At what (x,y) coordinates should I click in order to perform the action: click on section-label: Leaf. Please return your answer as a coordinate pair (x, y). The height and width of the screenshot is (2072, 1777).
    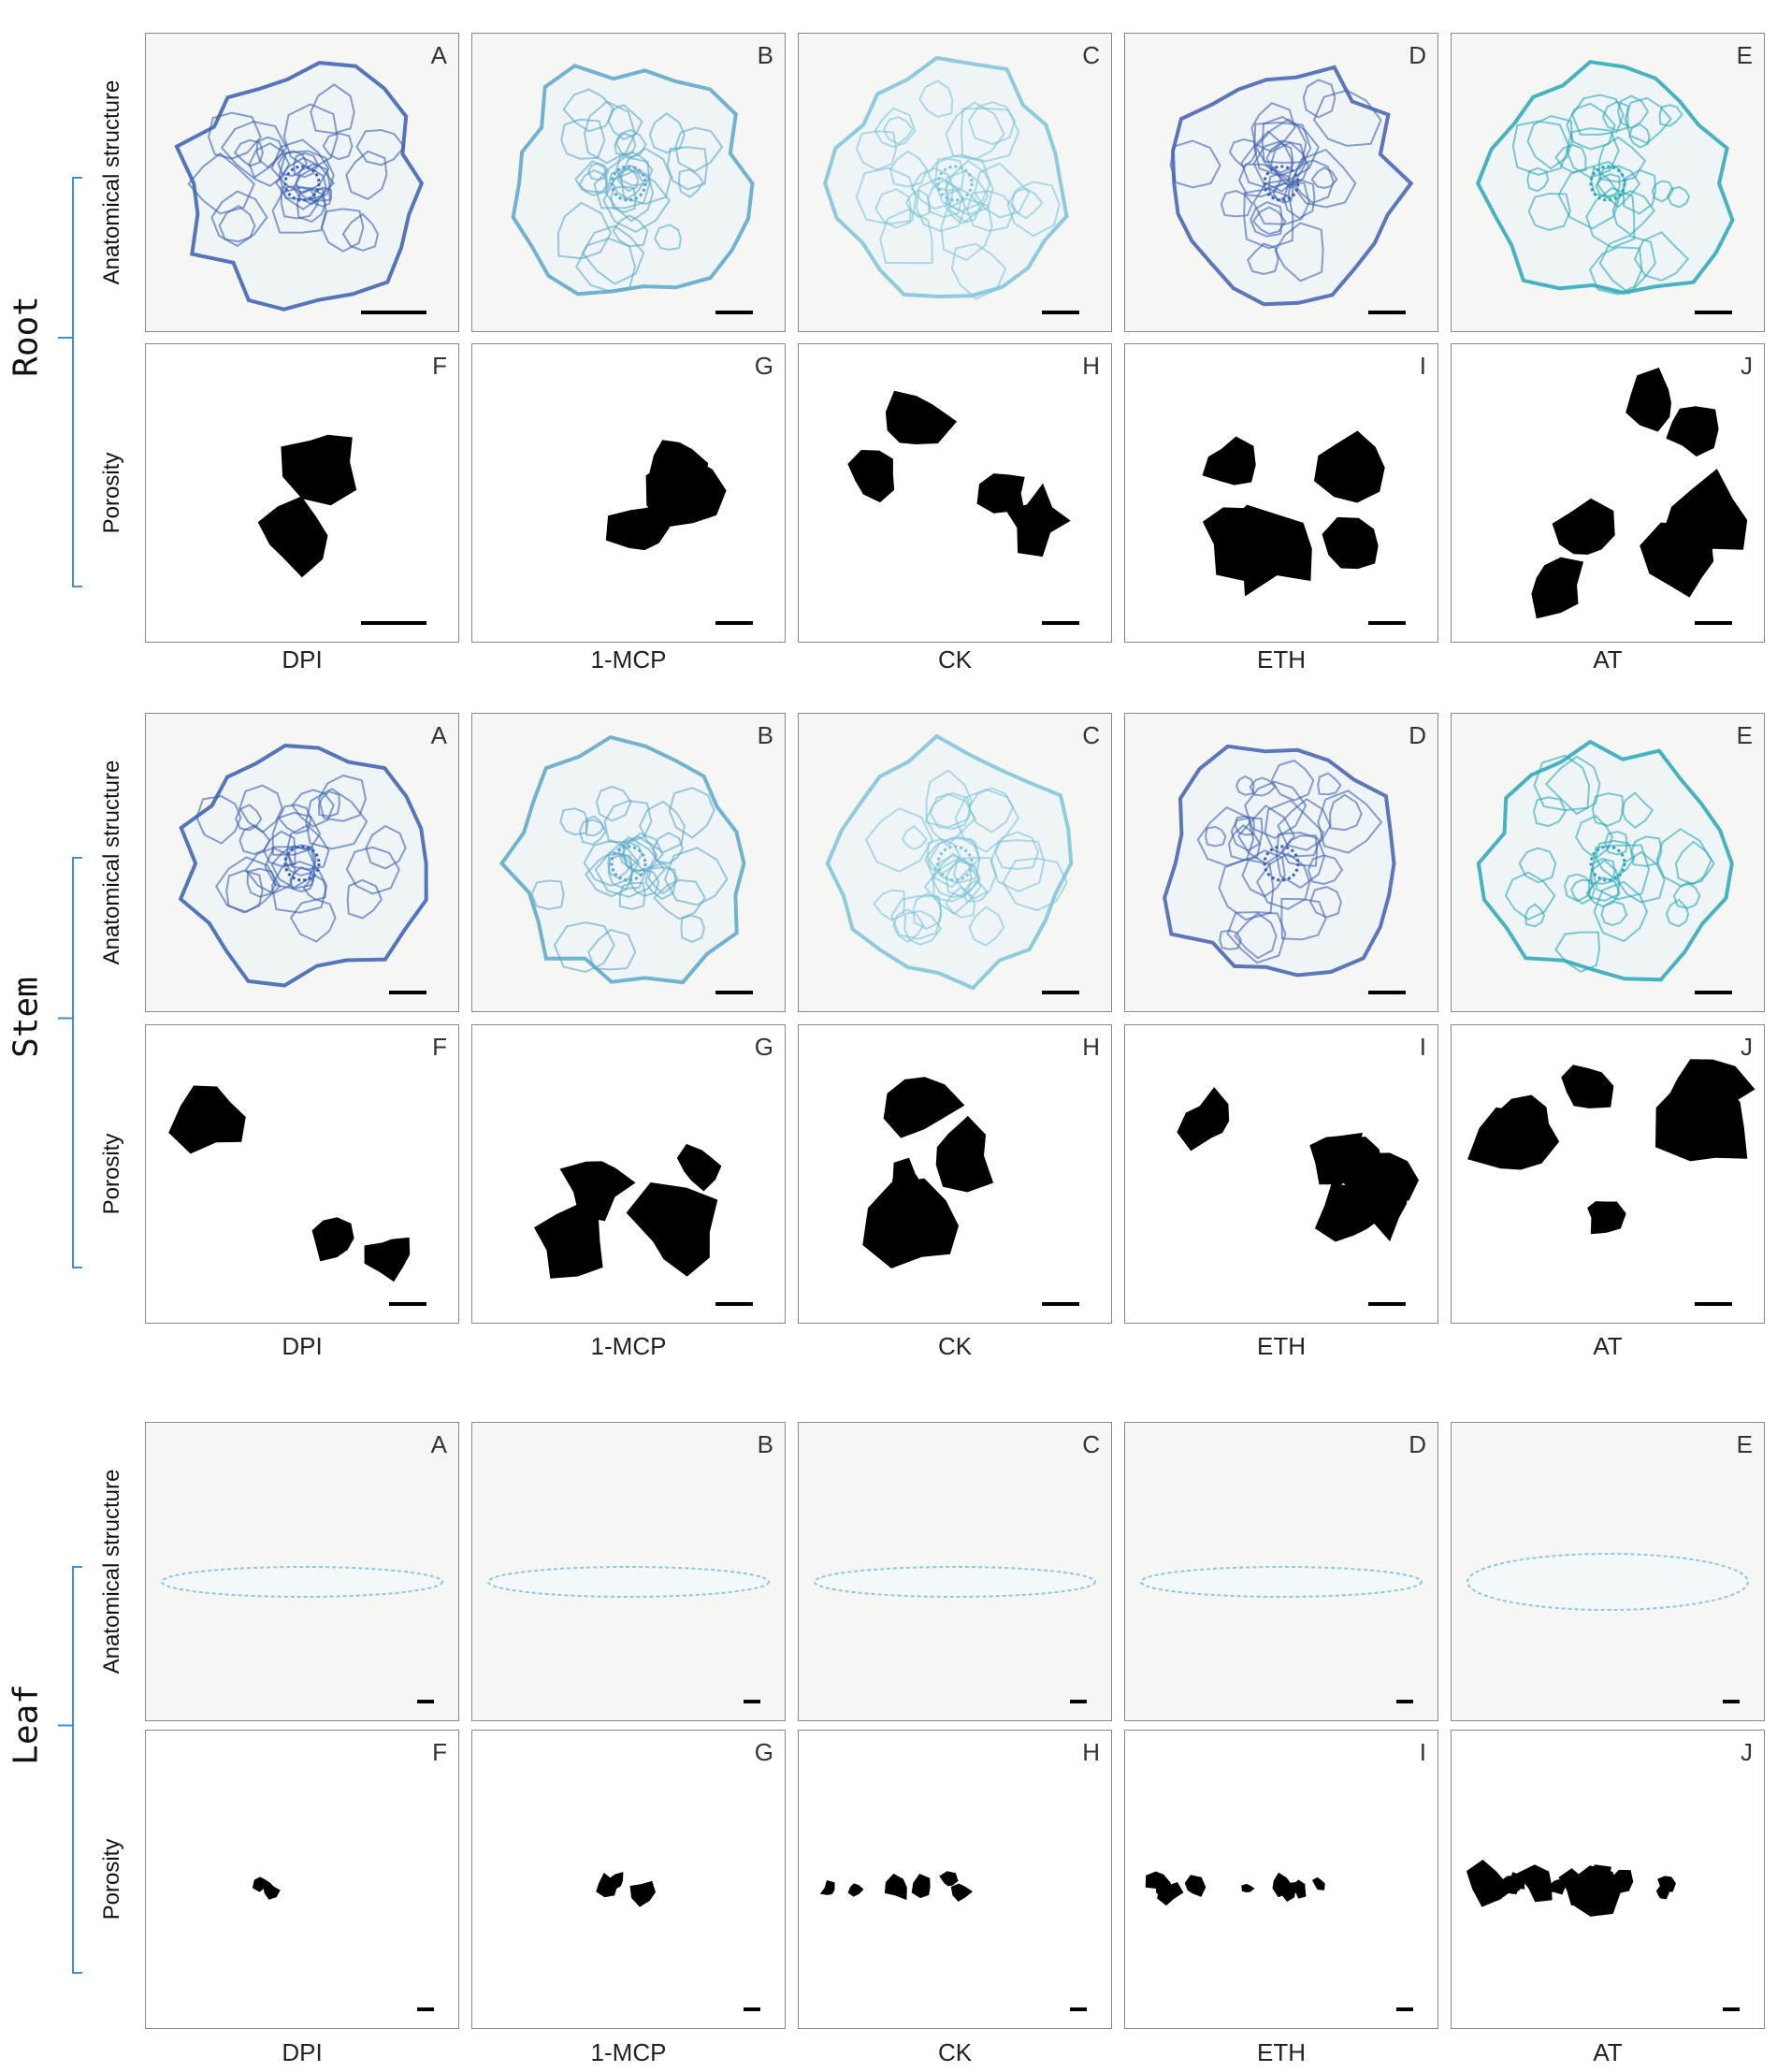
    Looking at the image, I should click on (26, 1724).